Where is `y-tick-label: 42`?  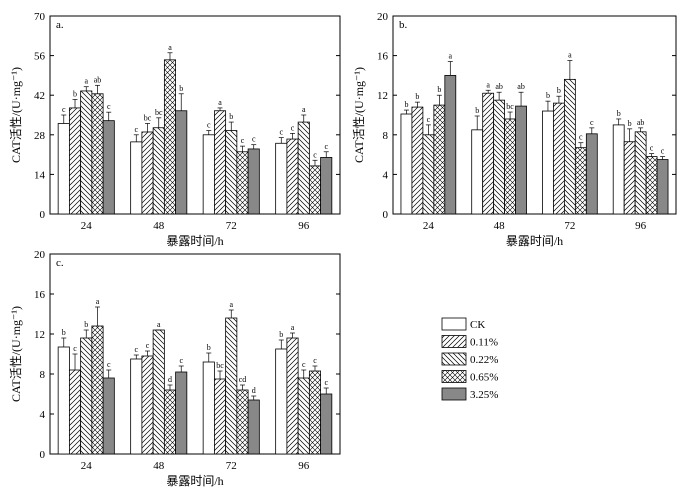
y-tick-label: 42 is located at coordinates (39, 96).